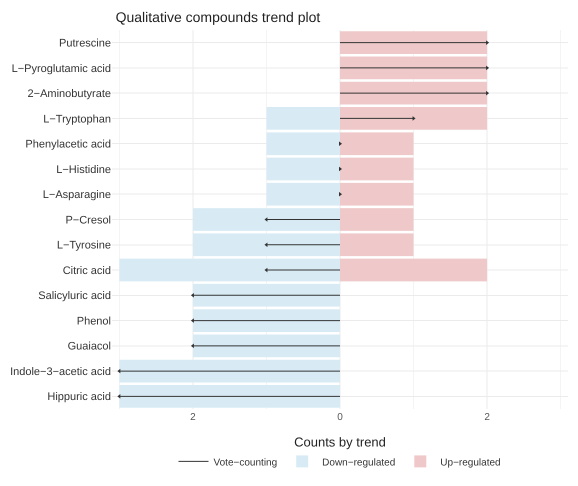 This screenshot has height=486, width=578. I want to click on y-tick-label: Indole−3−acetic acid, so click(60, 372).